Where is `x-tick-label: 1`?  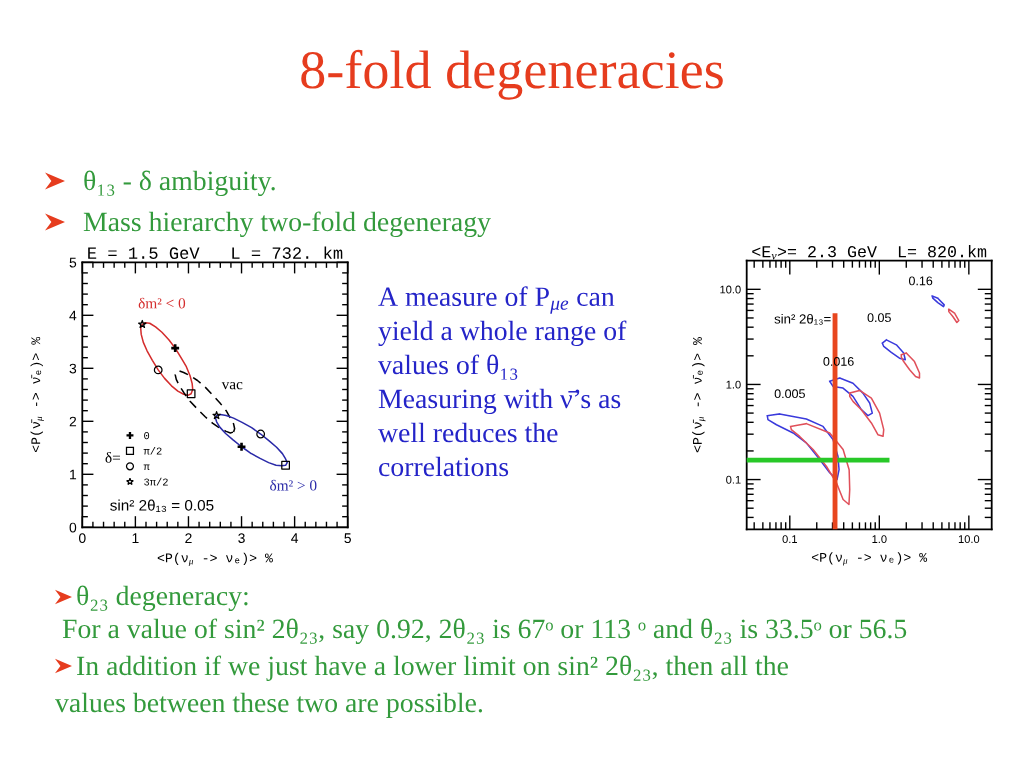 x-tick-label: 1 is located at coordinates (135, 538).